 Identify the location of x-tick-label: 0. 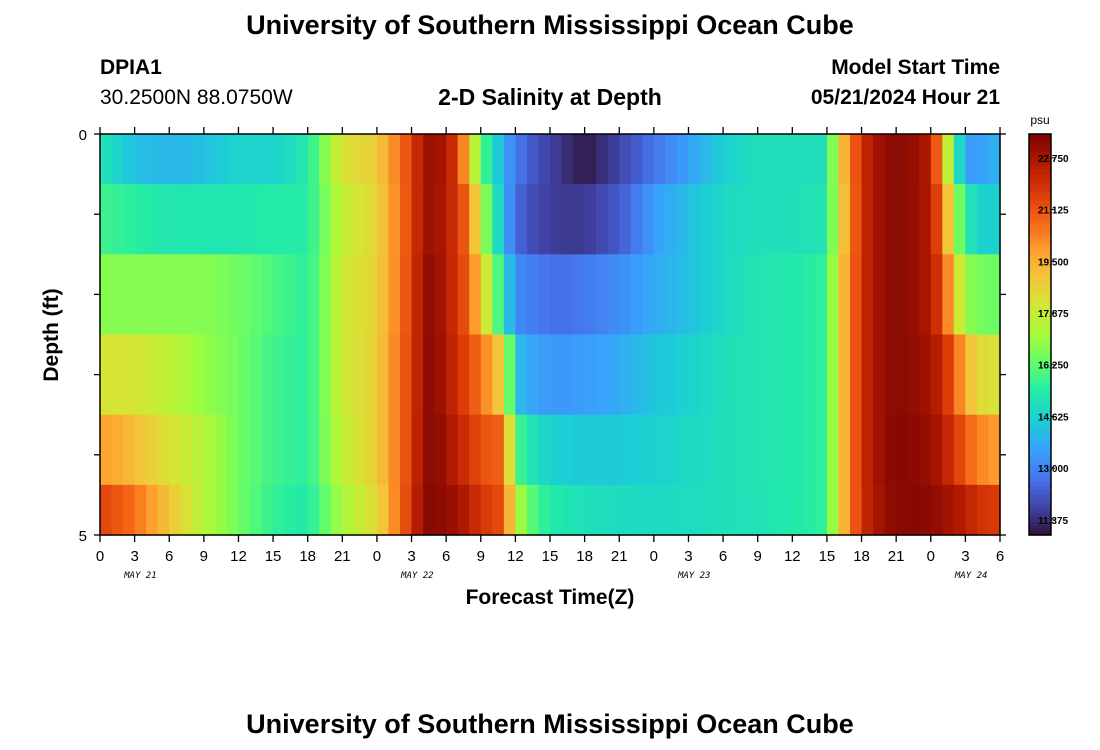
(377, 556).